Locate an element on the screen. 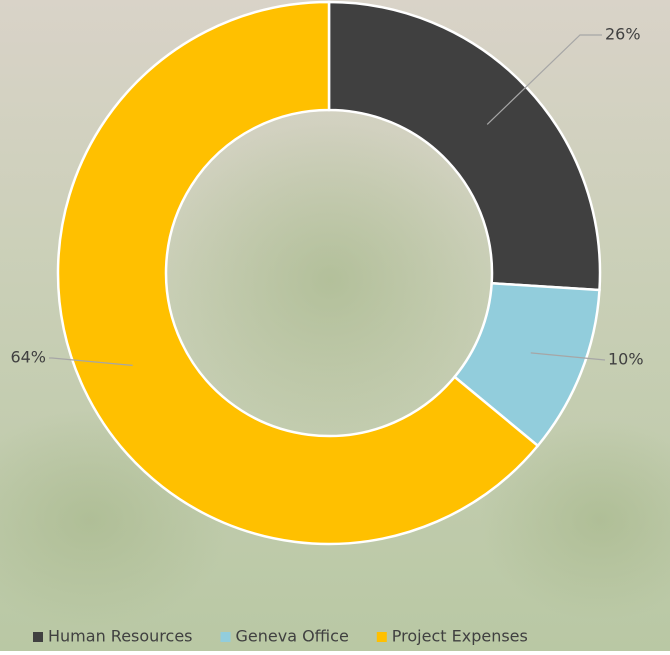  legend-label: Project Expenses is located at coordinates (460, 636).